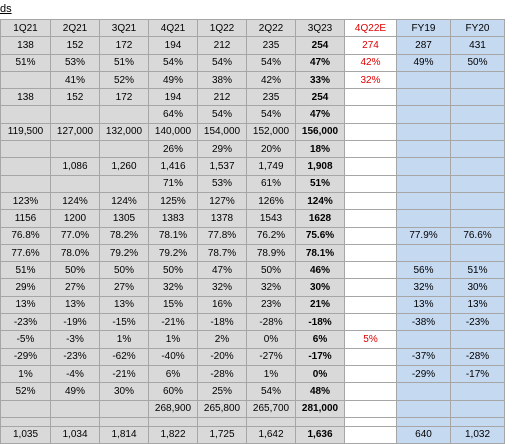  Describe the element at coordinates (173, 218) in the screenshot. I see `table-cell: 1383` at that location.